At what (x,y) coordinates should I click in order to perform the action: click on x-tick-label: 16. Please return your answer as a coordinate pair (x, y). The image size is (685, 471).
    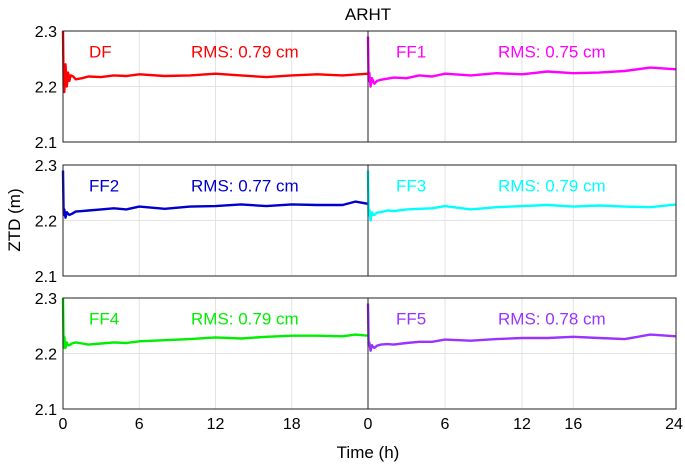
    Looking at the image, I should click on (573, 424).